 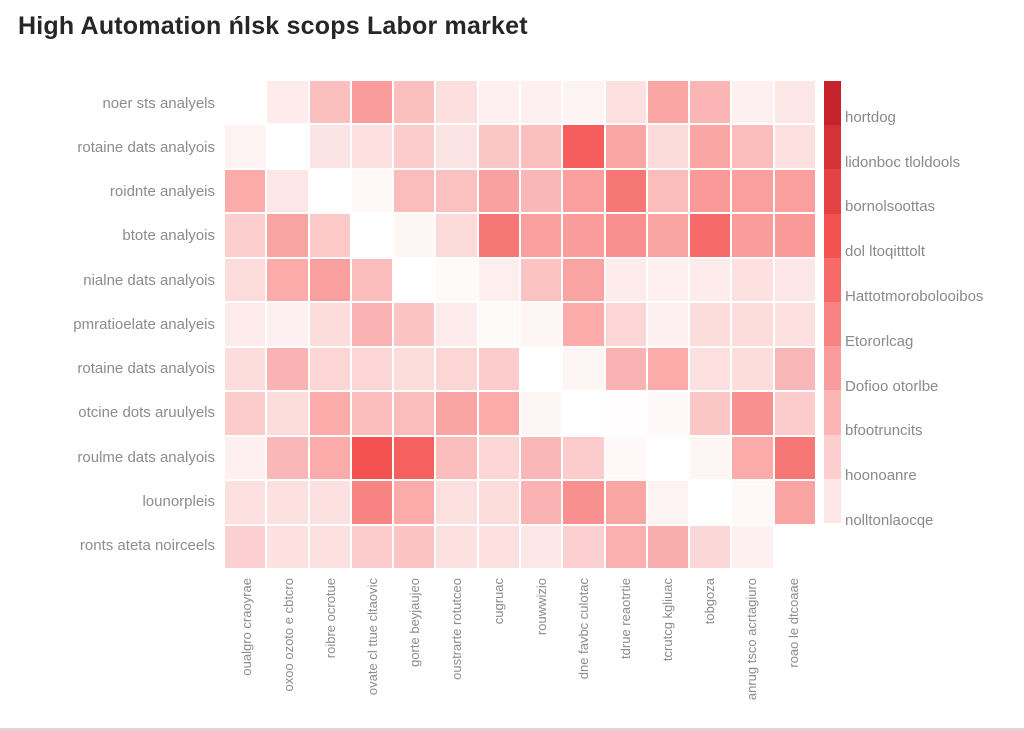 I want to click on x-axis-label-slot: oxoo ozoto e cbtcro, so click(x=288, y=653).